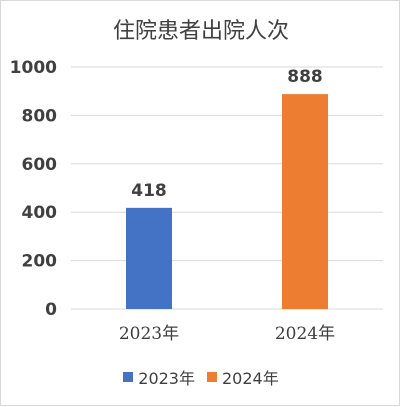  What do you see at coordinates (250, 378) in the screenshot?
I see `legend-label-2024: 2024年` at bounding box center [250, 378].